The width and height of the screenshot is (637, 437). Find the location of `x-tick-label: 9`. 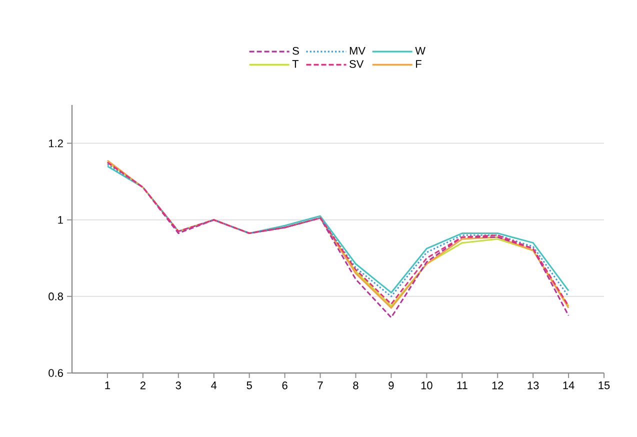

x-tick-label: 9 is located at coordinates (391, 386).